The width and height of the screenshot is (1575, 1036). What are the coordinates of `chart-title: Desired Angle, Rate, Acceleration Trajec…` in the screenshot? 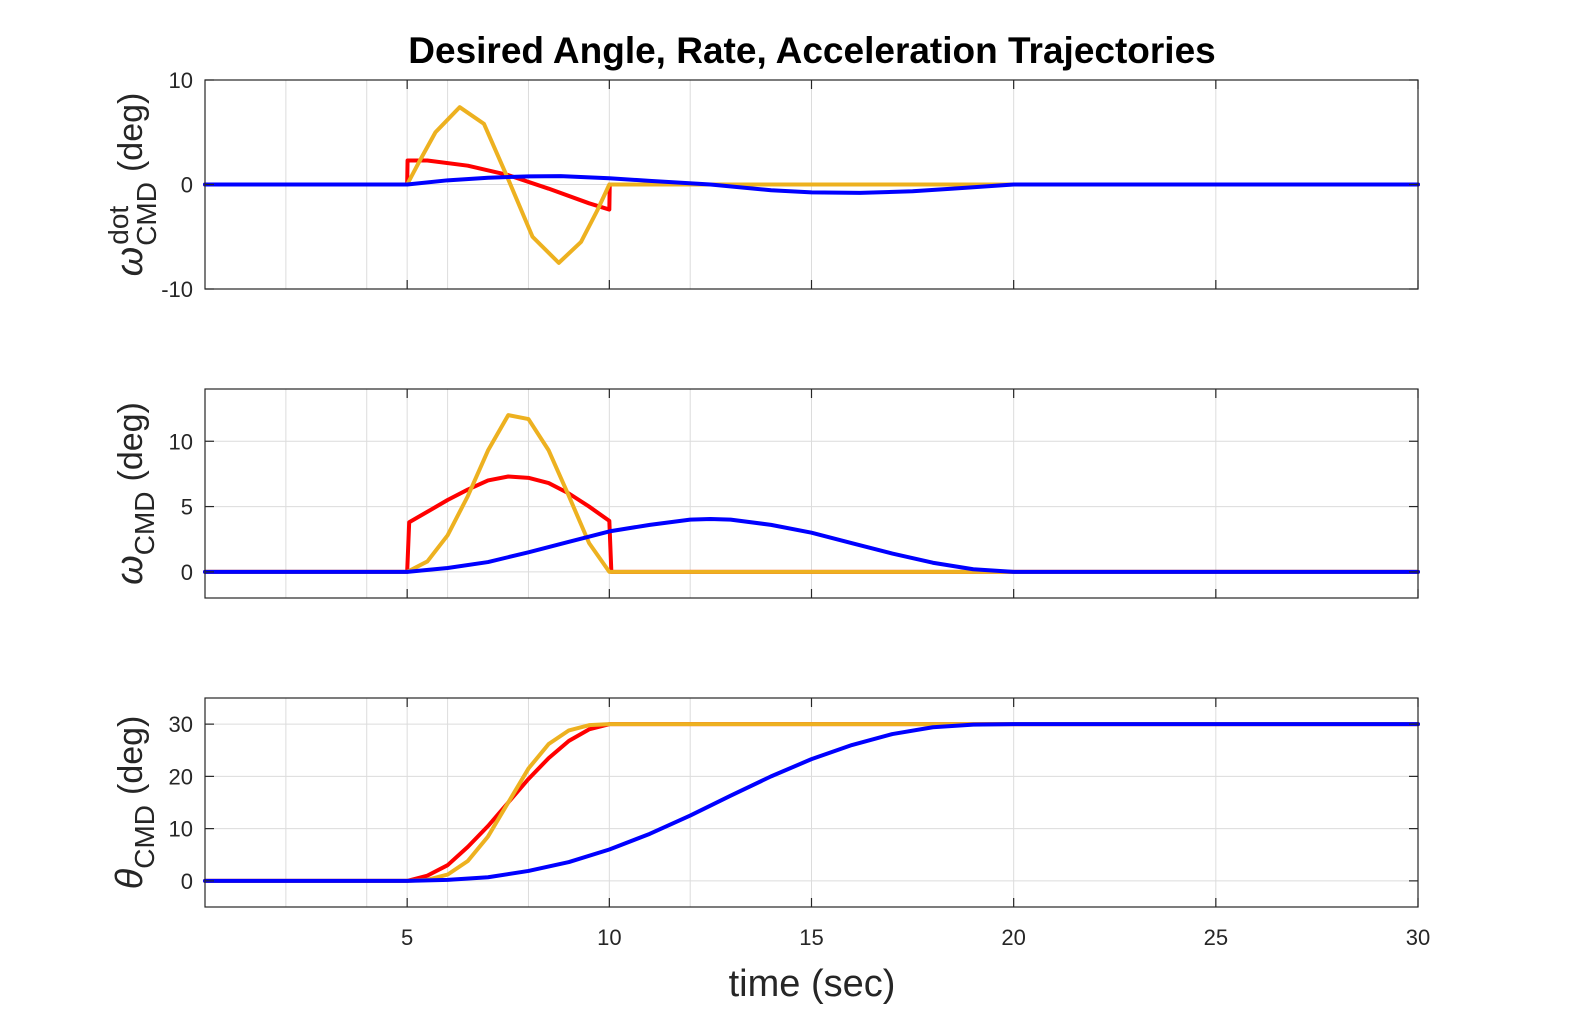 It's located at (811, 50).